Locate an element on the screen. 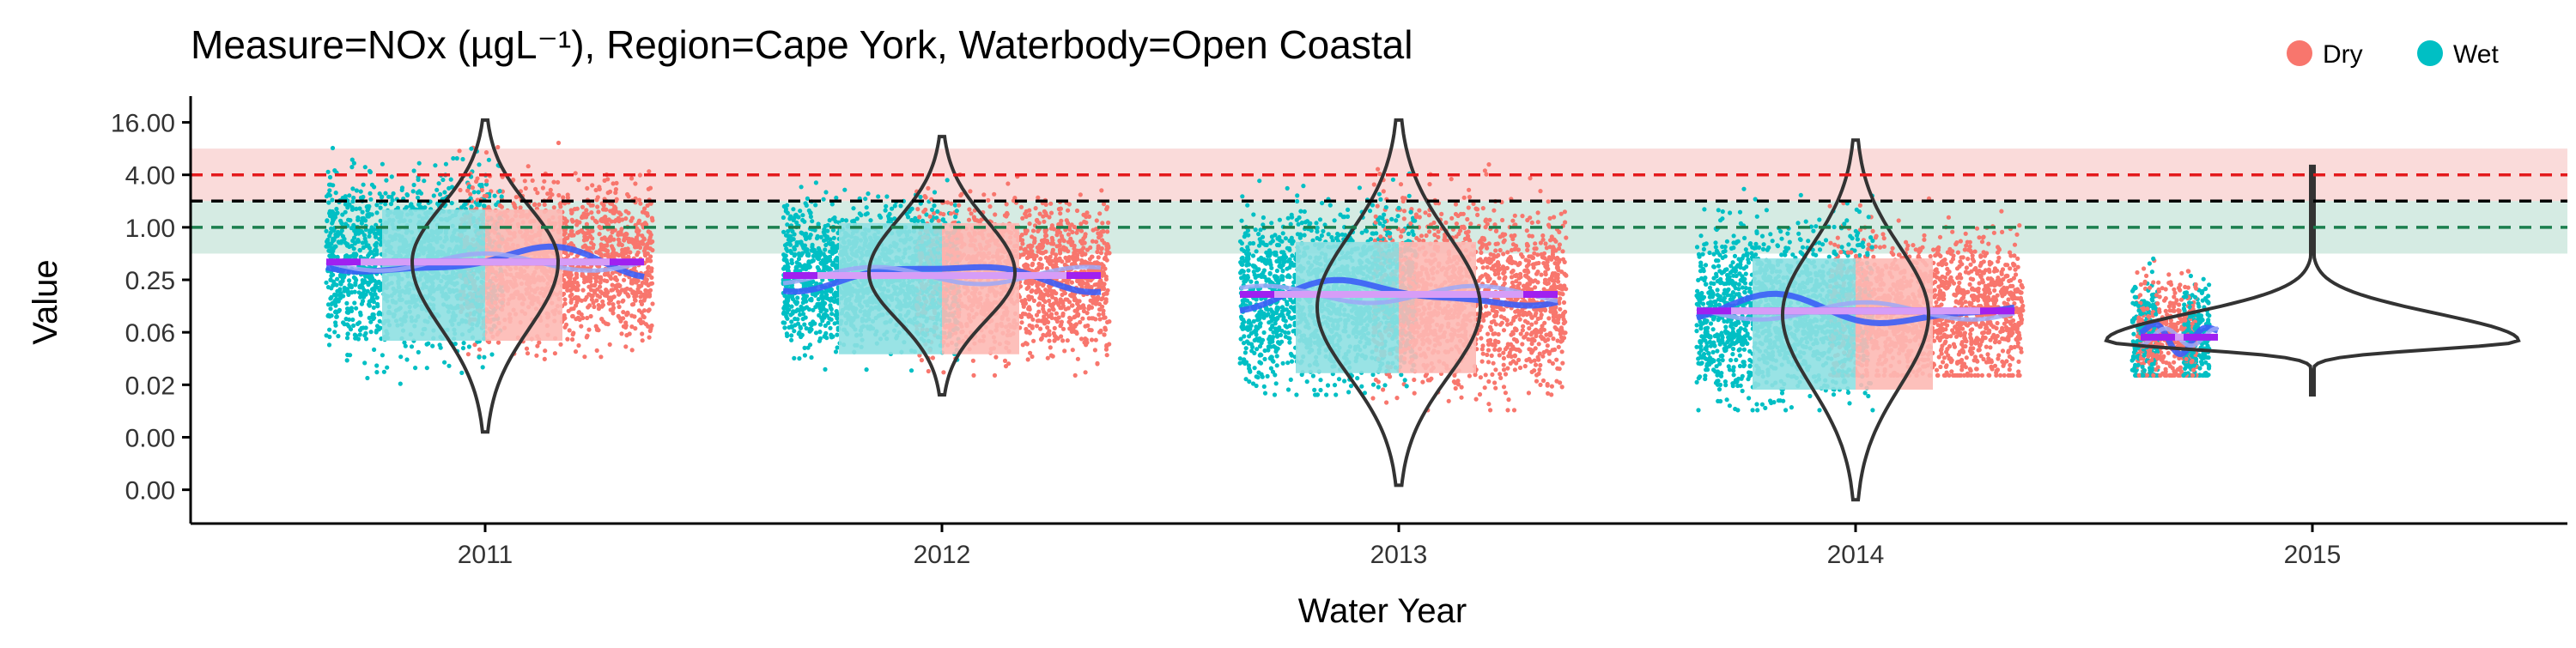  legend-swatch-dry is located at coordinates (2299, 53).